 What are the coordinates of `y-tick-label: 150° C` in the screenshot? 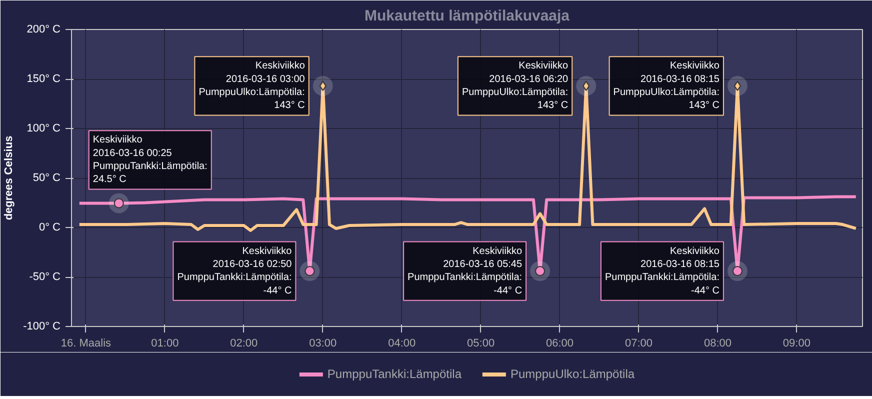 It's located at (43, 79).